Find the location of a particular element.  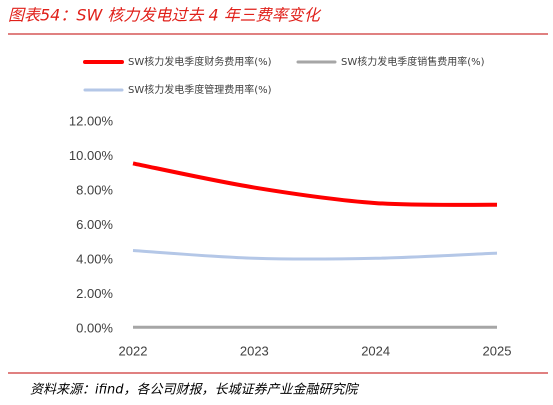

x-tick-label: 2025 is located at coordinates (497, 350).